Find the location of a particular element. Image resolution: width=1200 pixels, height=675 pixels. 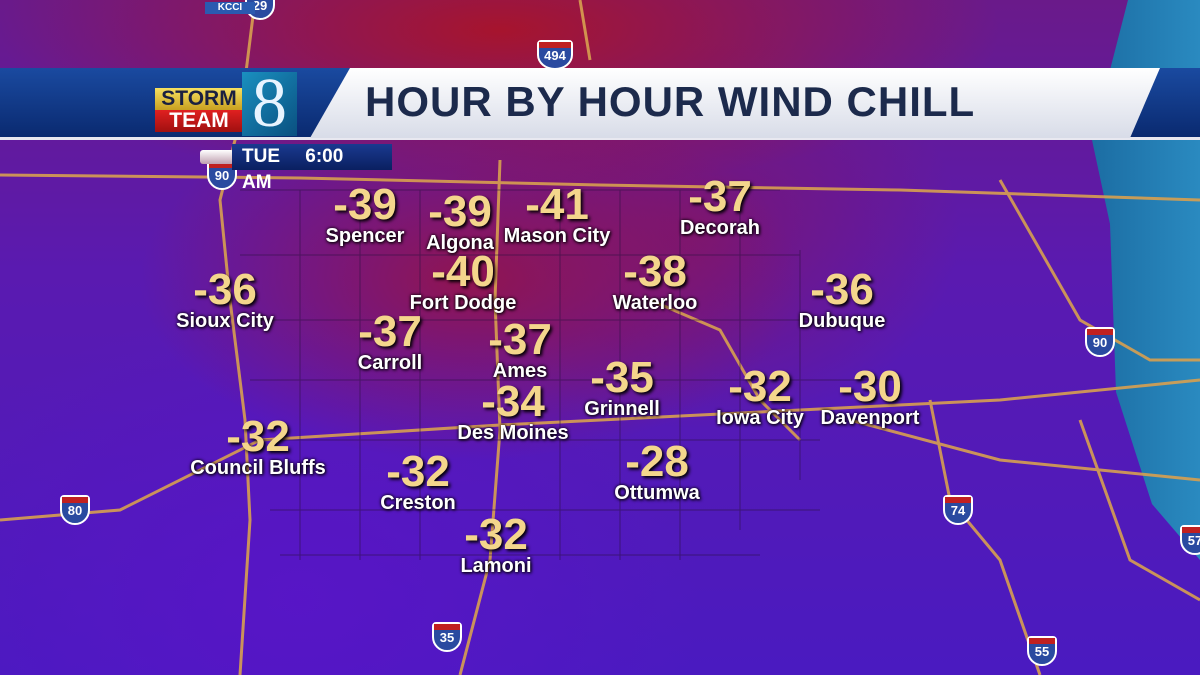

city-wind-chill: -41 is located at coordinates (557, 204).